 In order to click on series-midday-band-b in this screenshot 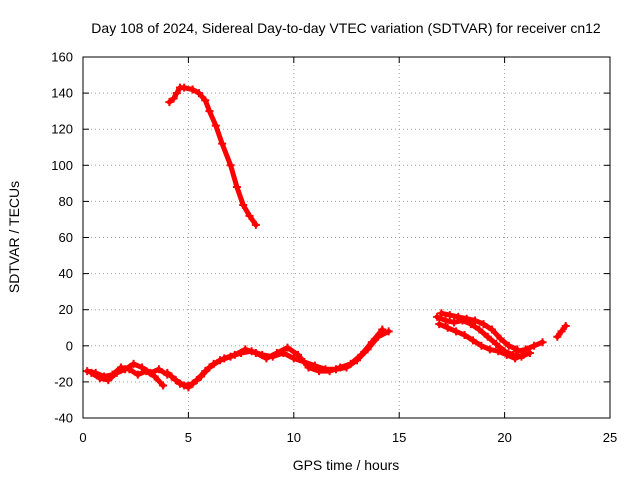, I will do `click(277, 358)`.